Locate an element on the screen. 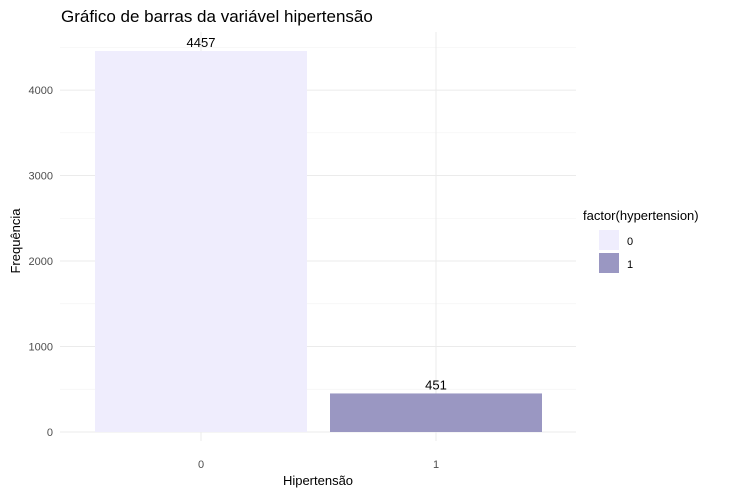  data-label-0: 4457 is located at coordinates (201, 42).